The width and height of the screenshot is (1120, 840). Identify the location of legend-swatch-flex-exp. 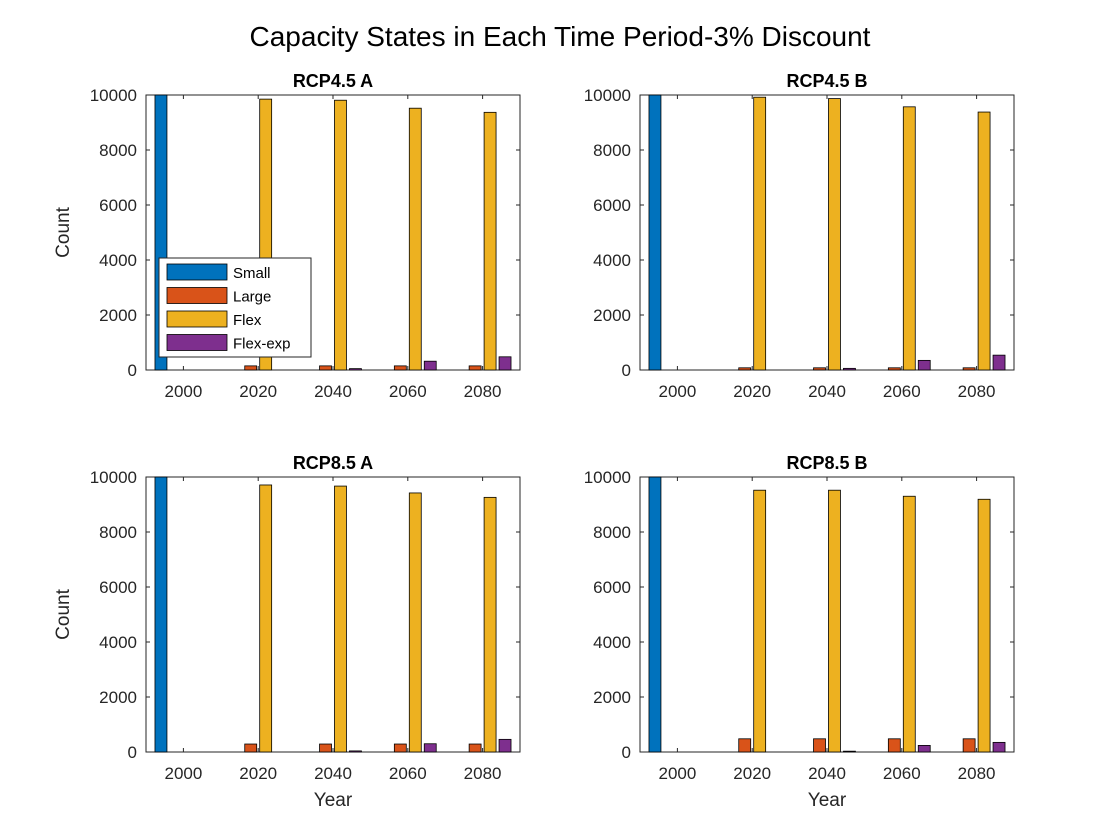
(197, 342).